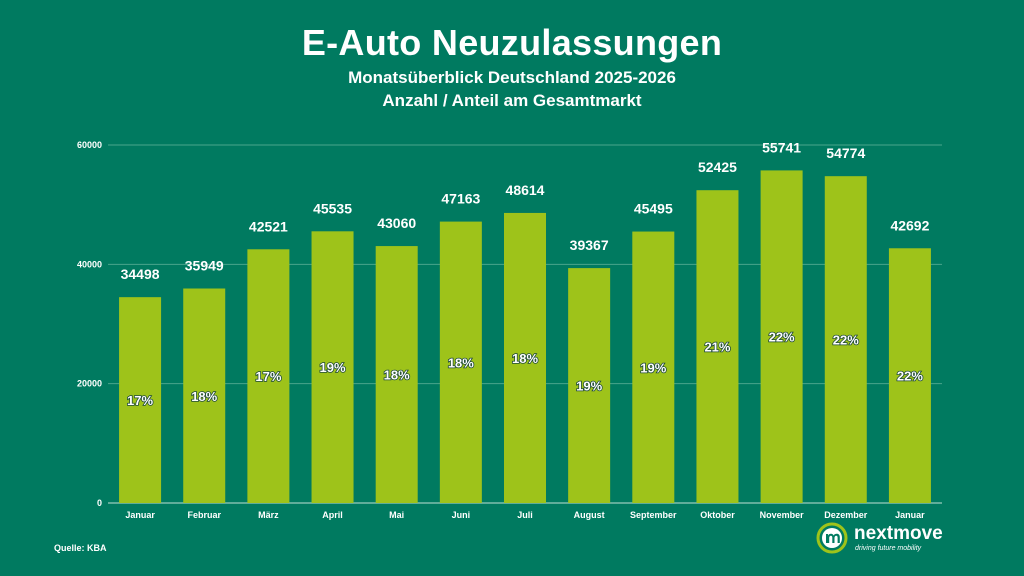 The height and width of the screenshot is (576, 1024). Describe the element at coordinates (140, 274) in the screenshot. I see `value-label: 34498` at that location.